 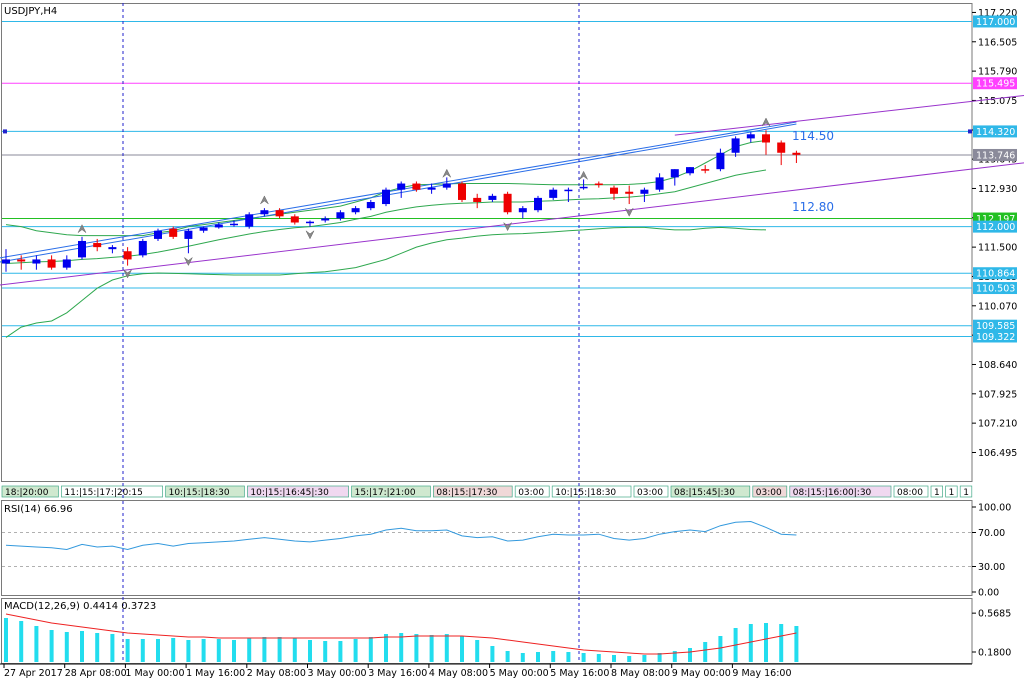 What do you see at coordinates (112, 491) in the screenshot?
I see `session-marker: 11:|15:|17:|20:15` at bounding box center [112, 491].